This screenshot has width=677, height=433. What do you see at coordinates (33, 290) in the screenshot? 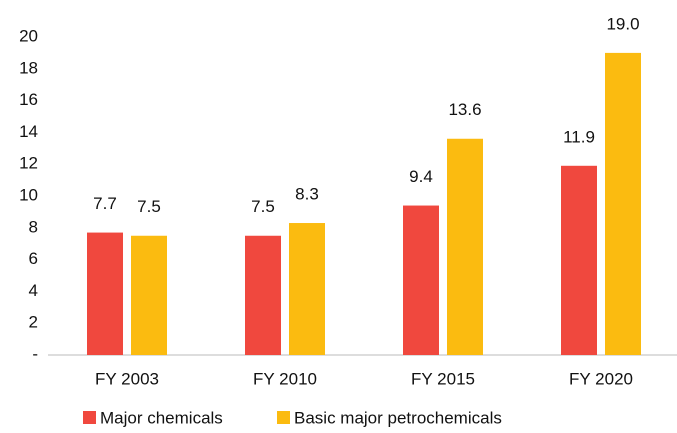
I see `y-tick-label: 4` at bounding box center [33, 290].